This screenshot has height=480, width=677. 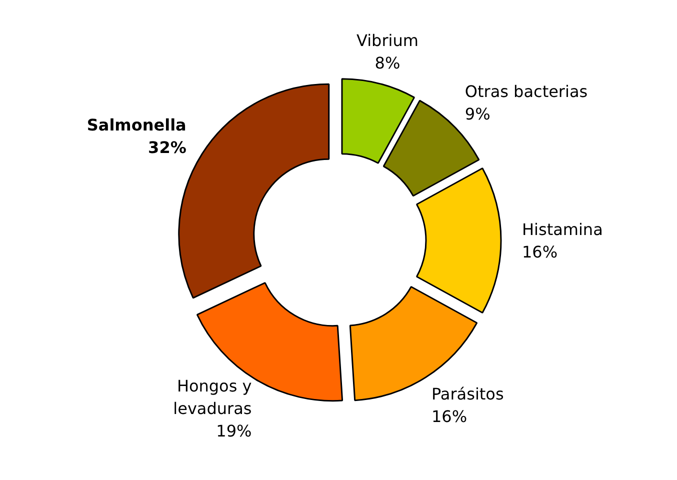 What do you see at coordinates (212, 397) in the screenshot?
I see `slice-label: Hongos y levaduras` at bounding box center [212, 397].